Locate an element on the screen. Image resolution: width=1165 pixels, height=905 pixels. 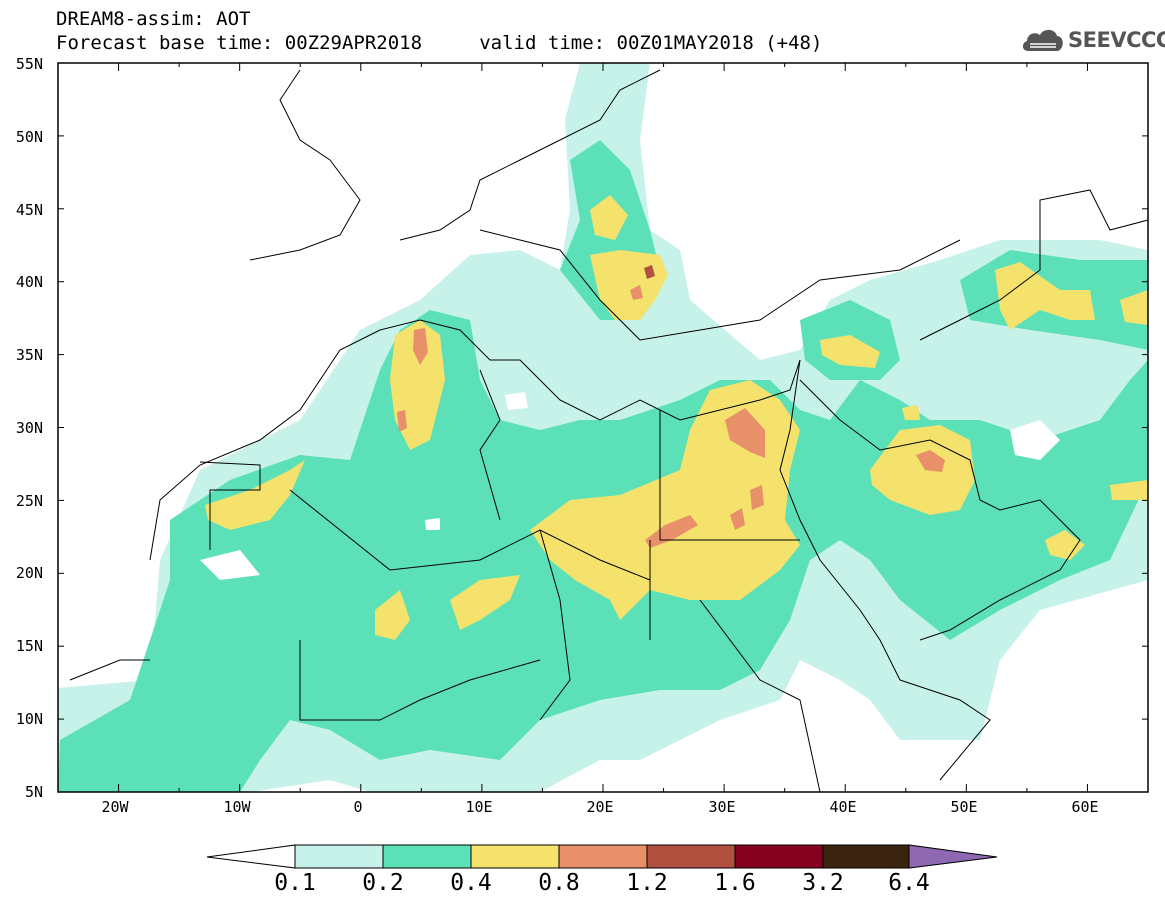
lon-label: 10W is located at coordinates (237, 807).